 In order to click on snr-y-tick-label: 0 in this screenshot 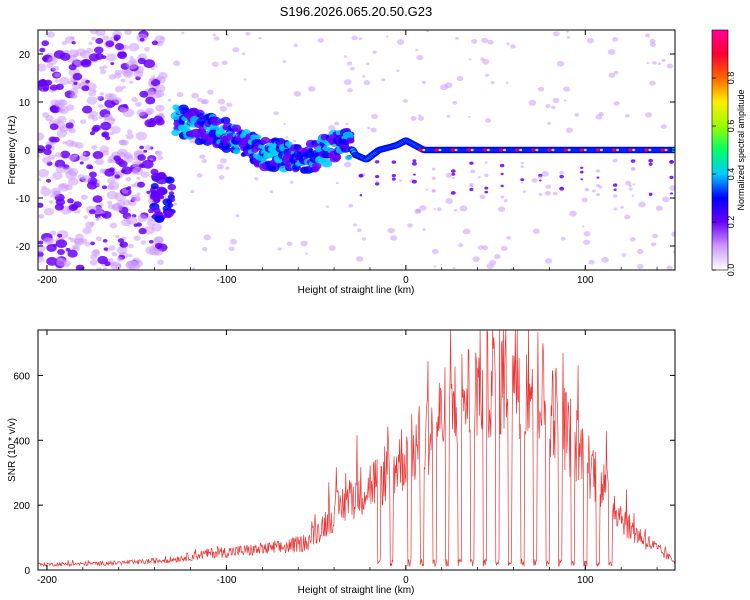, I will do `click(27, 571)`.